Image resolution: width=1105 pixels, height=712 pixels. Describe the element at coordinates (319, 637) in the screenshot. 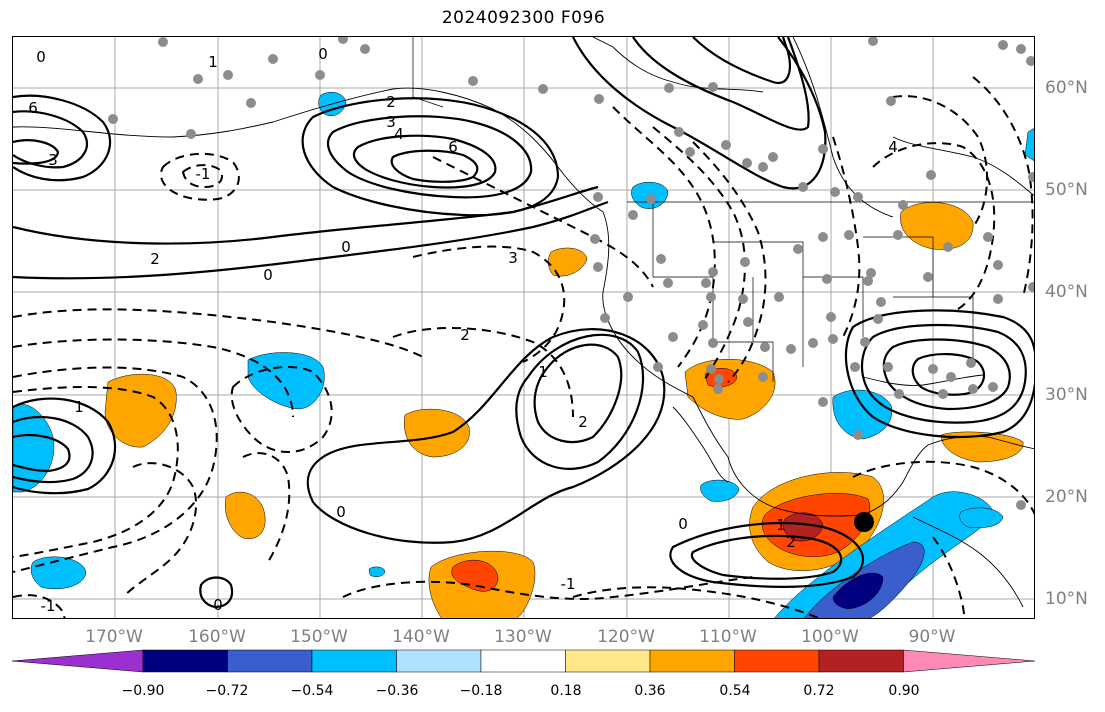

I see `lon-label: 150°W` at that location.